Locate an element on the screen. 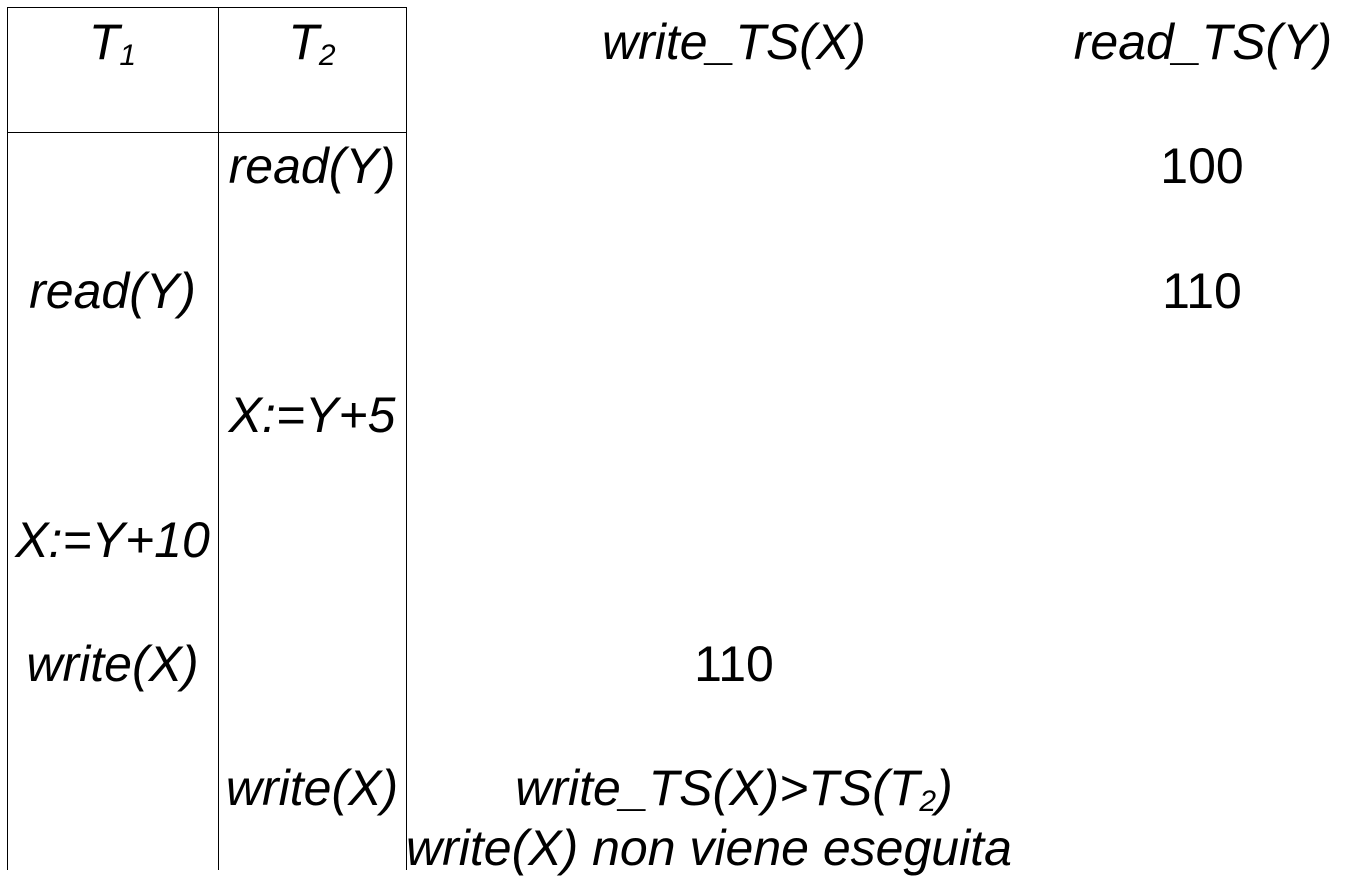 This screenshot has width=1346, height=878. header-bottom-border is located at coordinates (207, 132).